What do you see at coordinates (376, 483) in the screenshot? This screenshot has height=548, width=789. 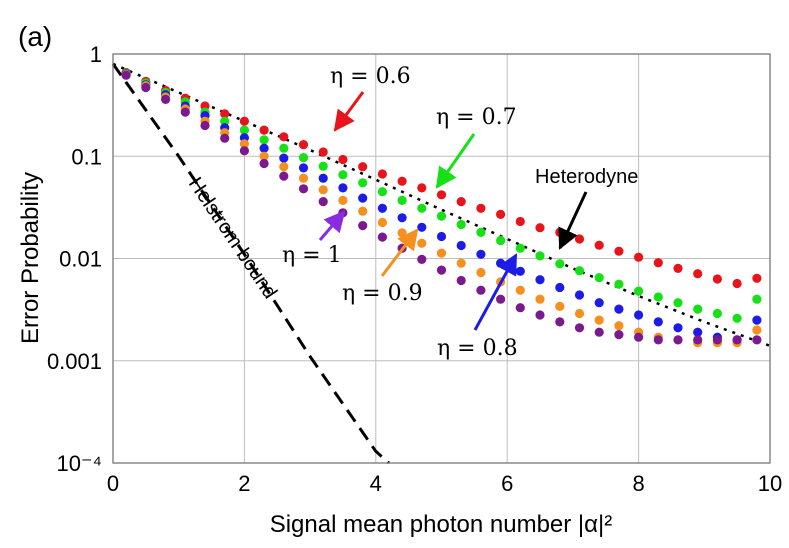 I see `x-tick-label: 4` at bounding box center [376, 483].